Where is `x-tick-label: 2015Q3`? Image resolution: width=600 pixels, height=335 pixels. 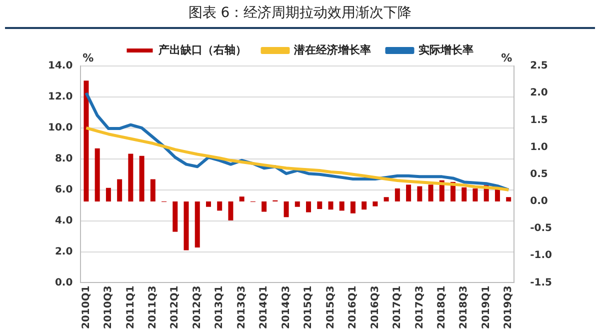 x-tick-label: 2015Q3 is located at coordinates (330, 308).